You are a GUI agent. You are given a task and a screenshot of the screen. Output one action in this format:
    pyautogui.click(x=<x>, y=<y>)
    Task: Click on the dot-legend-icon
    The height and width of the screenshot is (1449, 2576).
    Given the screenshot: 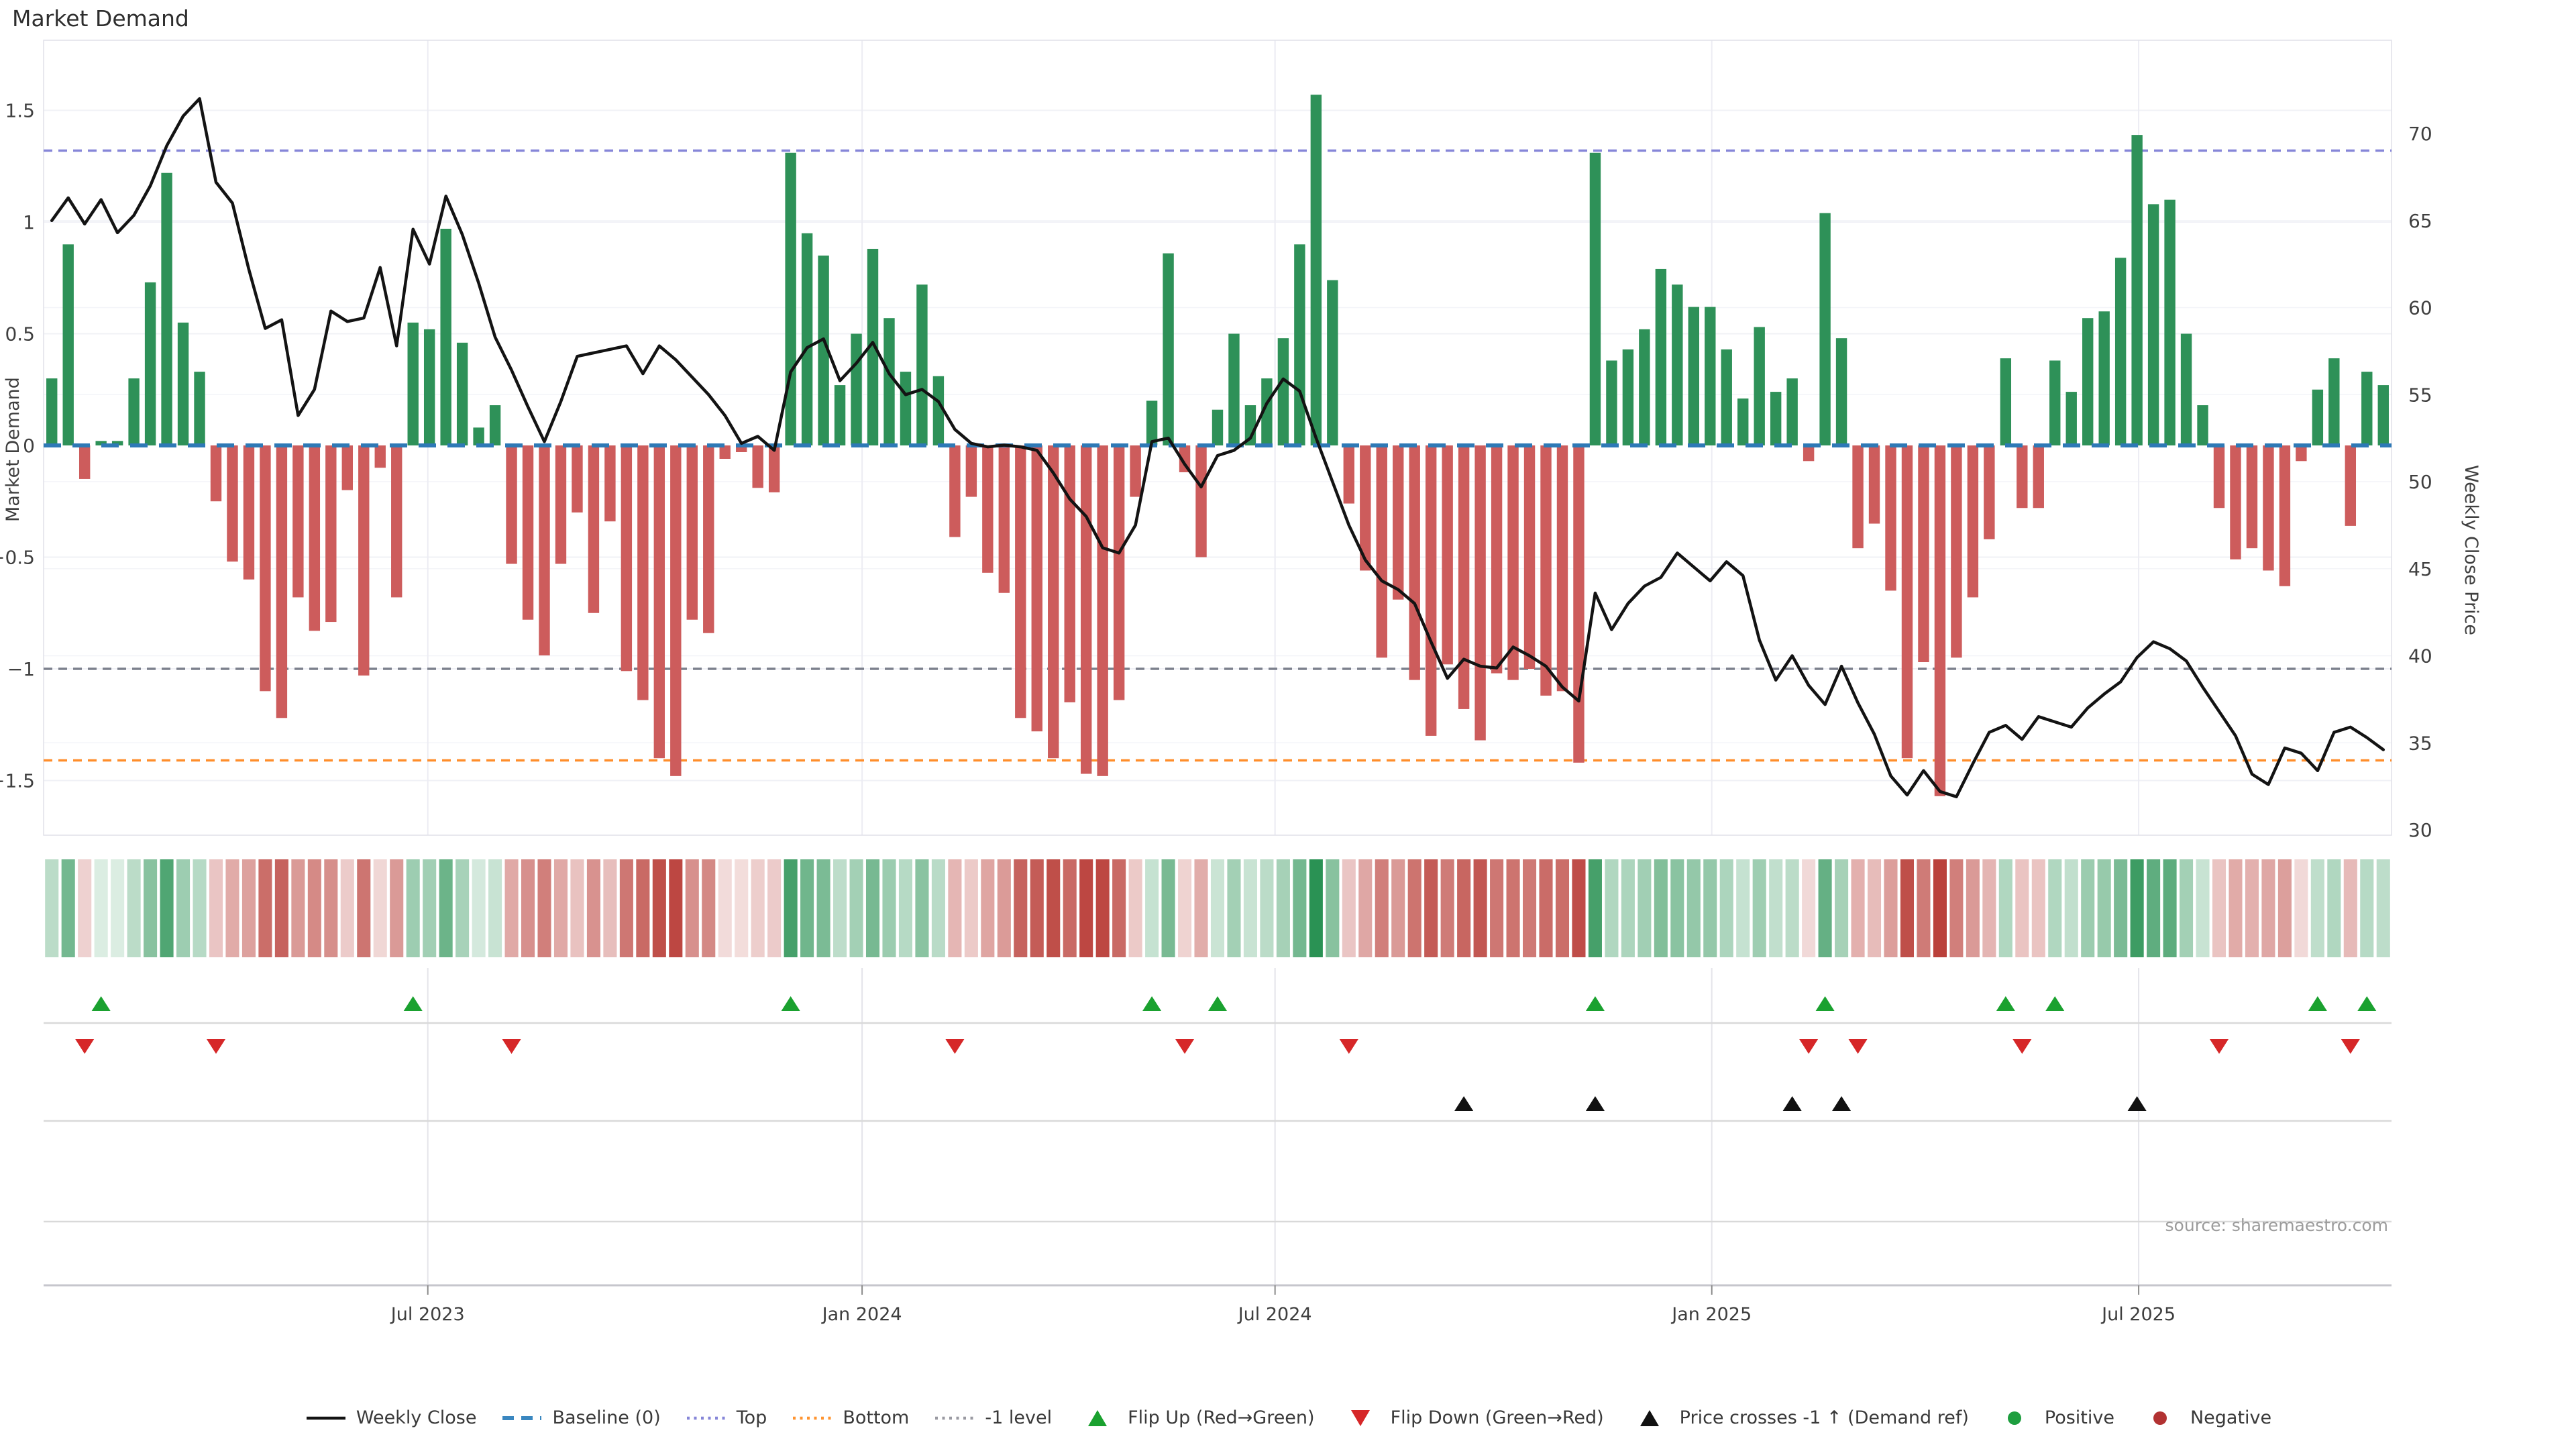 What is the action you would take?
    pyautogui.click(x=2160, y=1418)
    